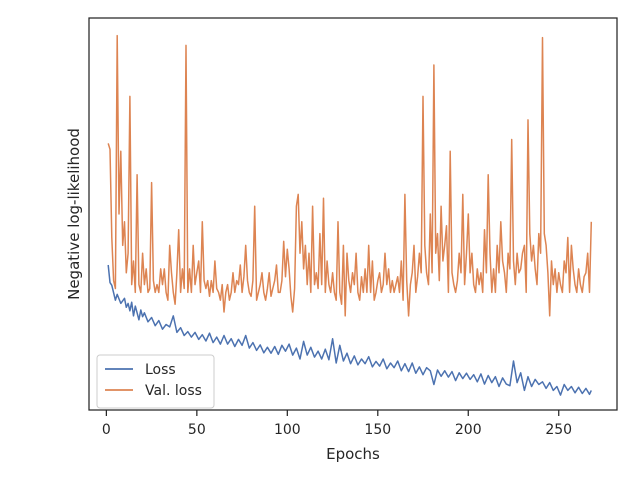 The height and width of the screenshot is (484, 640). Describe the element at coordinates (337, 424) in the screenshot. I see `x-axis-ticks: 0 50 100 150 200 250` at that location.